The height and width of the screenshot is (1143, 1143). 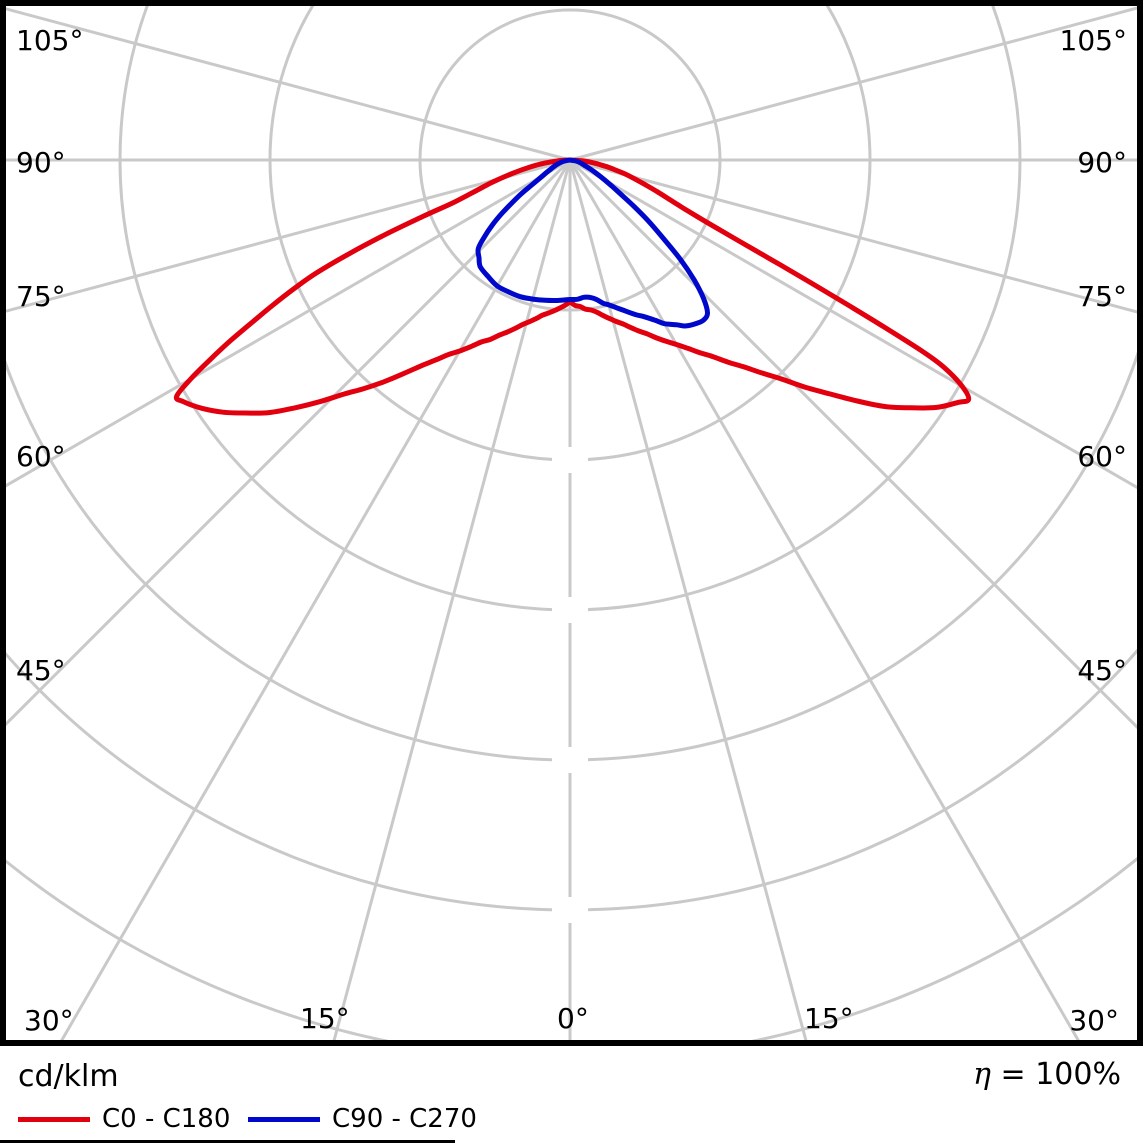 What do you see at coordinates (982, 1074) in the screenshot?
I see `eta-symbol: η` at bounding box center [982, 1074].